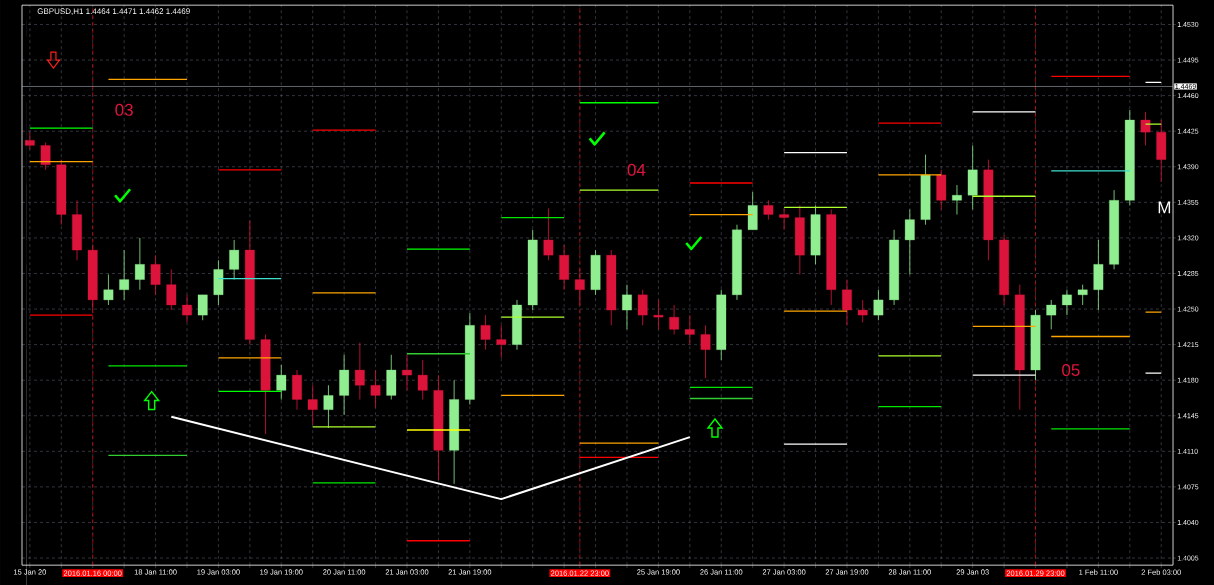 This screenshot has height=585, width=1214. I want to click on annotation: 05, so click(1071, 370).